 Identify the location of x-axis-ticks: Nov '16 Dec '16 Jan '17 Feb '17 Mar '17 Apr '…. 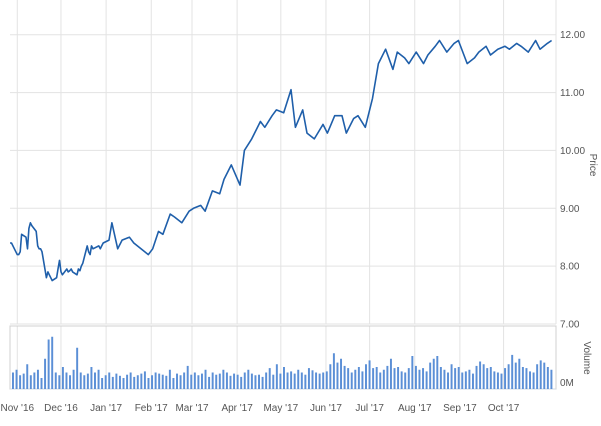
(259, 408).